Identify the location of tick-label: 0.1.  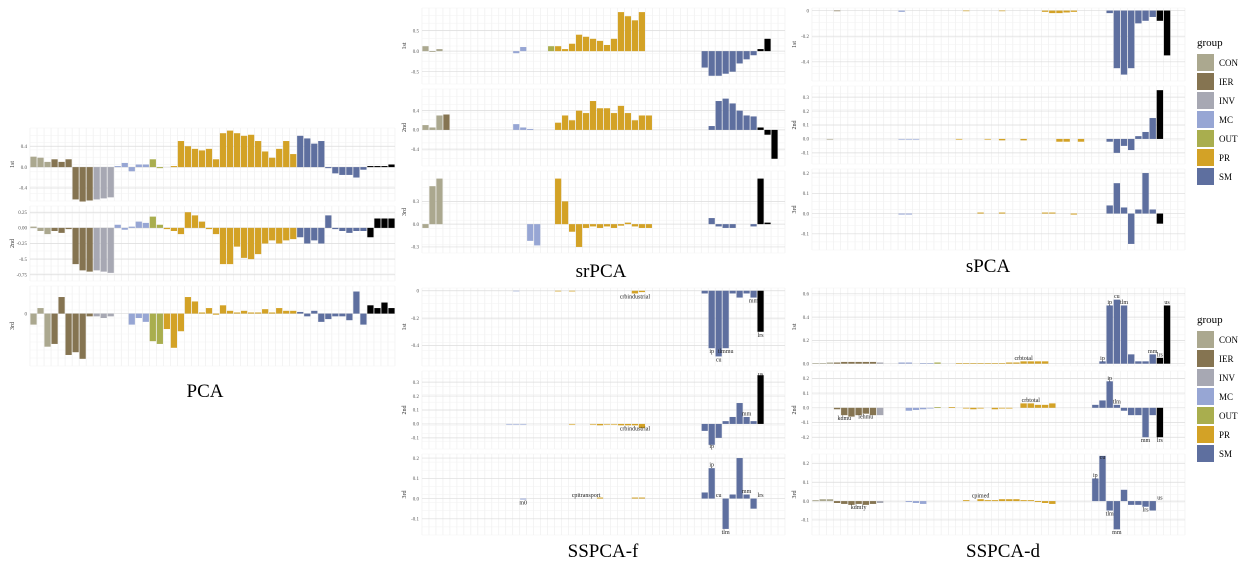
(806, 394).